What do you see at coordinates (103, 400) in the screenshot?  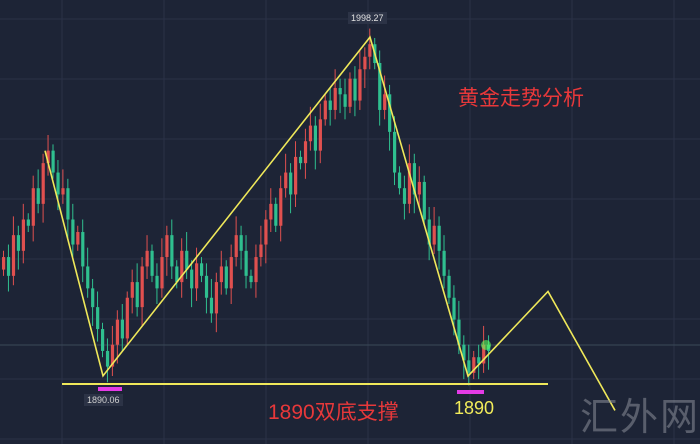 I see `low-price-label-left: 1890.06` at bounding box center [103, 400].